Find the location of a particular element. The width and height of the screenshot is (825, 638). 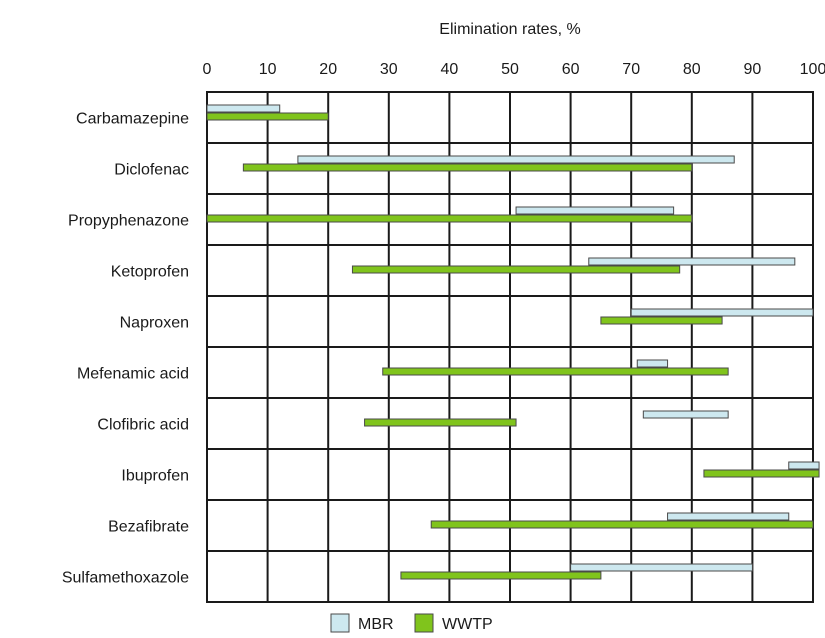

category-label: Mefenamic acid is located at coordinates (133, 374).